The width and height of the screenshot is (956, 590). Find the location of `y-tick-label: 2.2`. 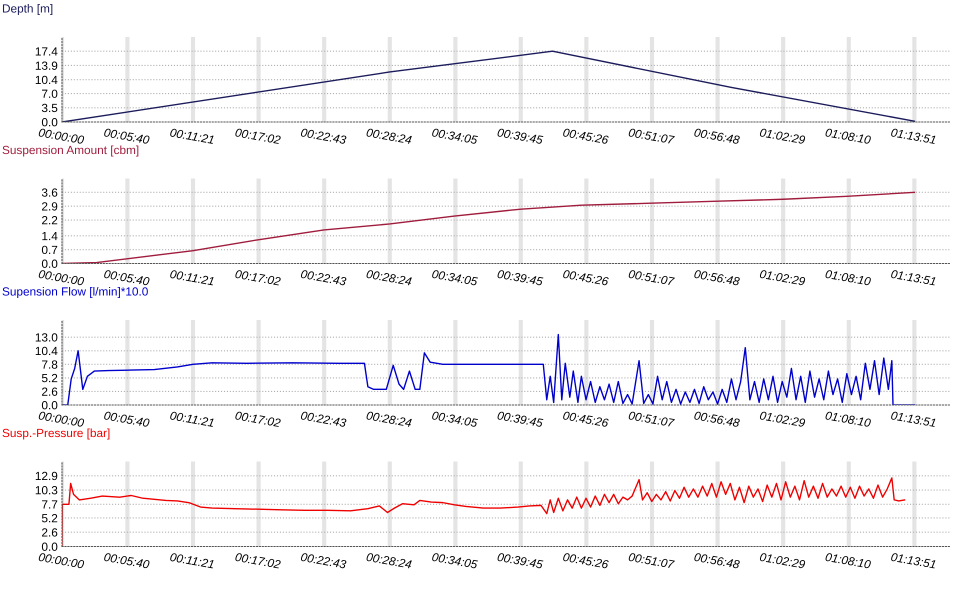

y-tick-label: 2.2 is located at coordinates (50, 220).